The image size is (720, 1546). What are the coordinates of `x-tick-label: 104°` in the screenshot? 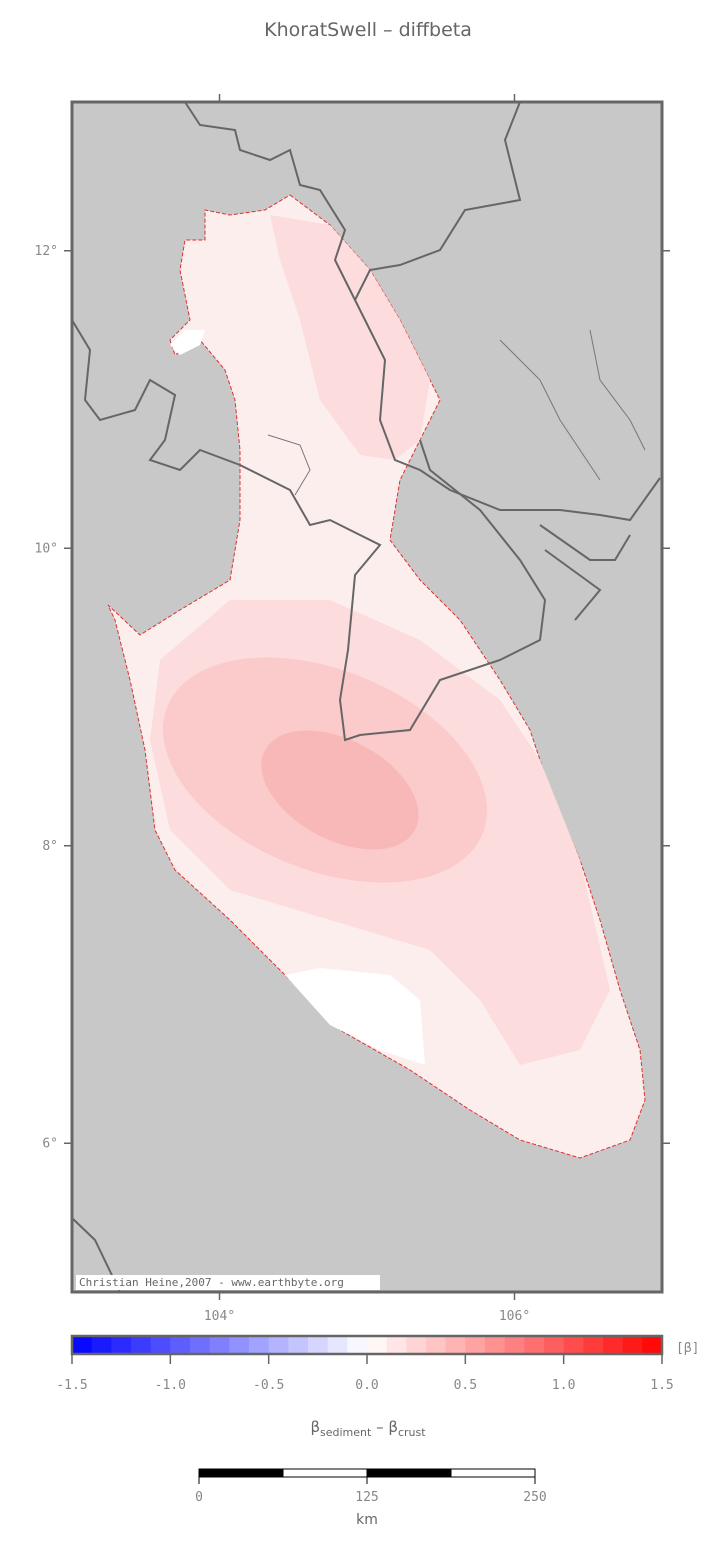 It's located at (219, 1316).